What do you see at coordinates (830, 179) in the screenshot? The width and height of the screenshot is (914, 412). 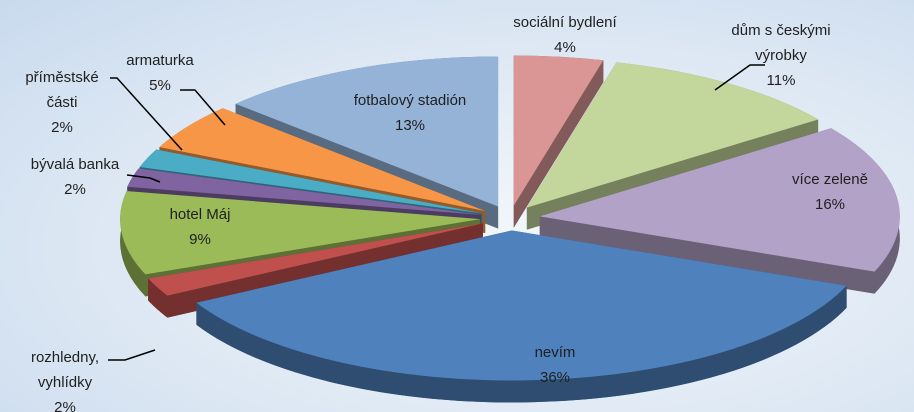 I see `category-label: více zeleně` at bounding box center [830, 179].